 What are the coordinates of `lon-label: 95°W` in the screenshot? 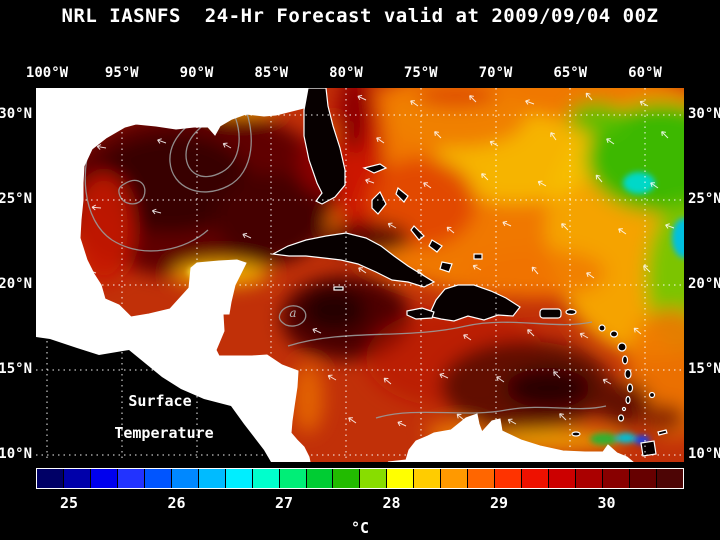 It's located at (121, 73).